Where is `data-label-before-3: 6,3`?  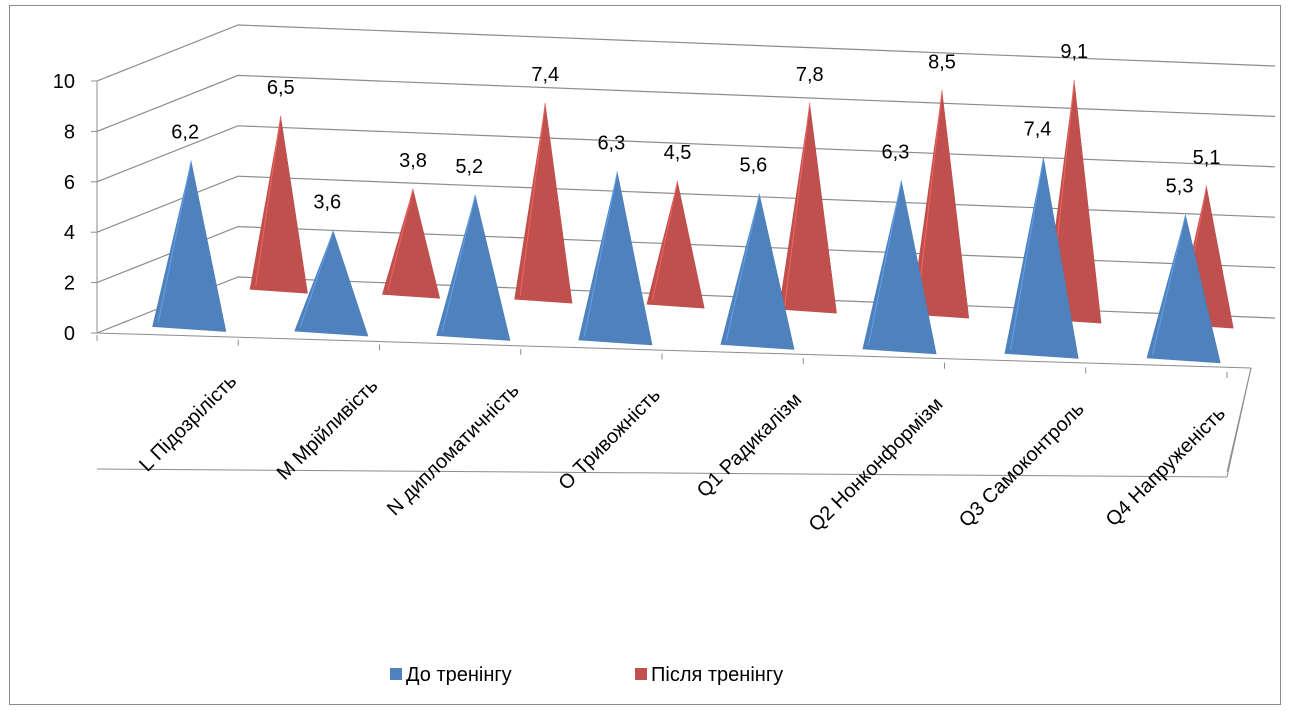 data-label-before-3: 6,3 is located at coordinates (611, 144).